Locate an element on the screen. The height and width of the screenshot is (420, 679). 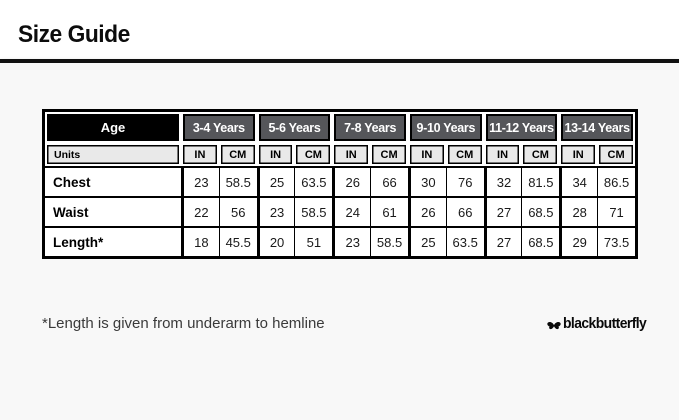
page-title: Size Guide is located at coordinates (74, 34).